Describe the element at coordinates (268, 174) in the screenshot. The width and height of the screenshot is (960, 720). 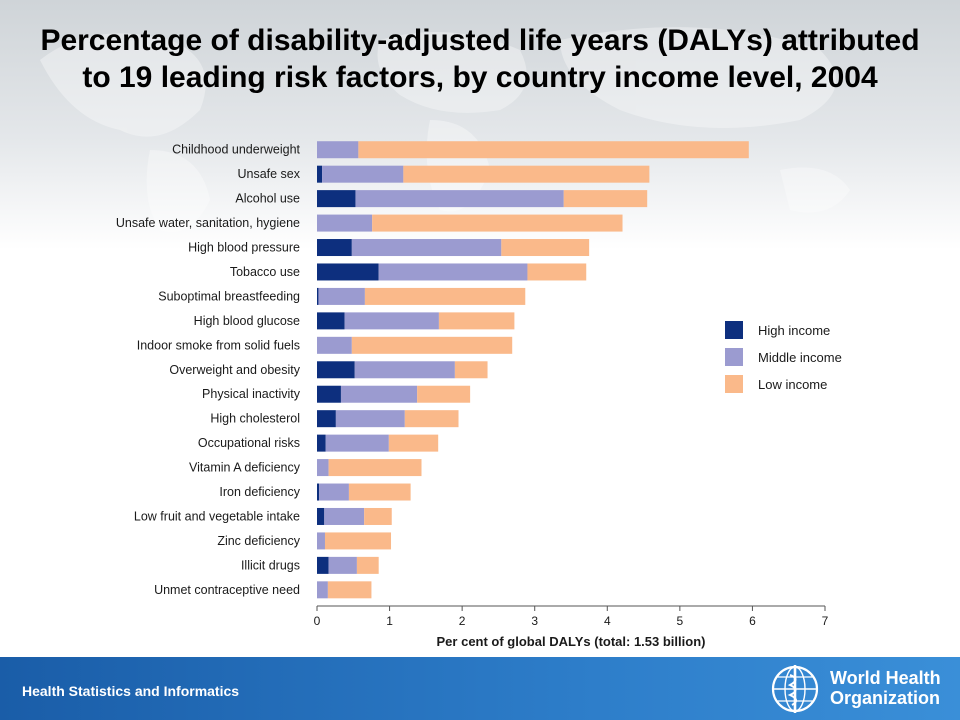
I see `category-label: Unsafe sex` at that location.